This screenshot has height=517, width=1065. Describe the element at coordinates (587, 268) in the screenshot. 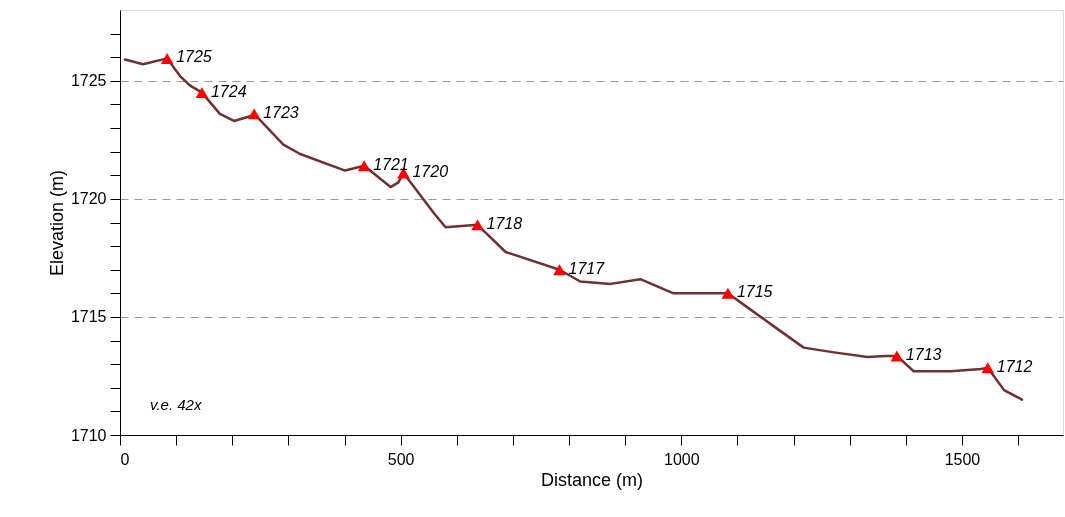

I see `annotation: 1717` at that location.